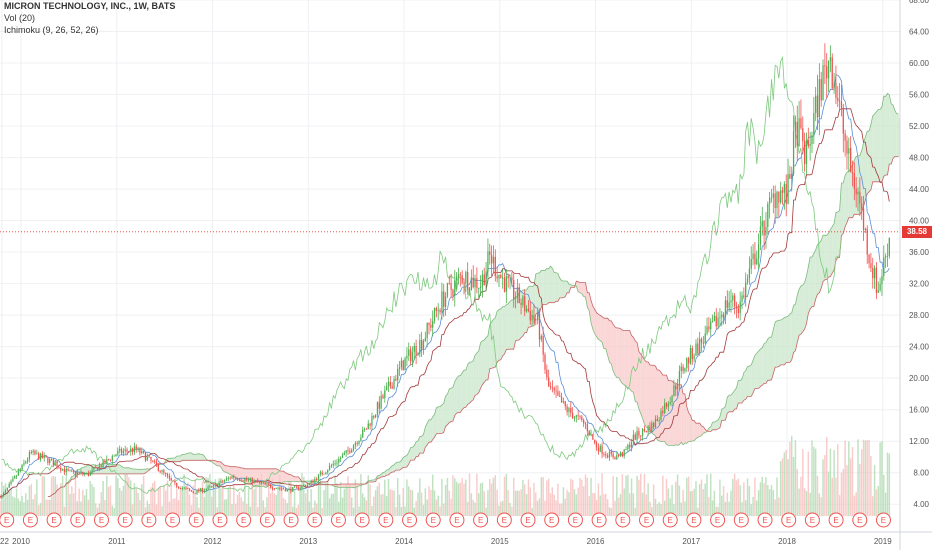 The image size is (932, 550). What do you see at coordinates (51, 30) in the screenshot?
I see `ichimoku-indicator-label: Ichimoku (9, 26, 52, 26)` at bounding box center [51, 30].